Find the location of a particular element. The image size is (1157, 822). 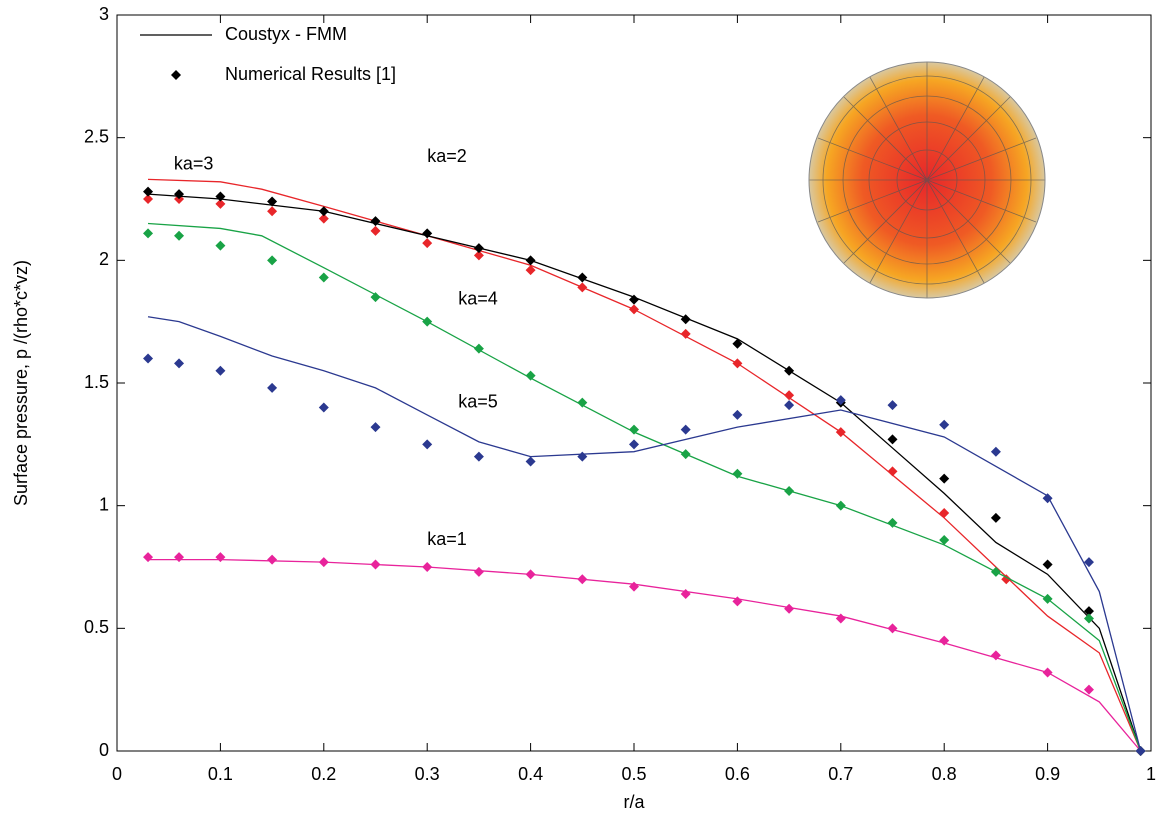

x-tick-label: 0.1 is located at coordinates (220, 774).